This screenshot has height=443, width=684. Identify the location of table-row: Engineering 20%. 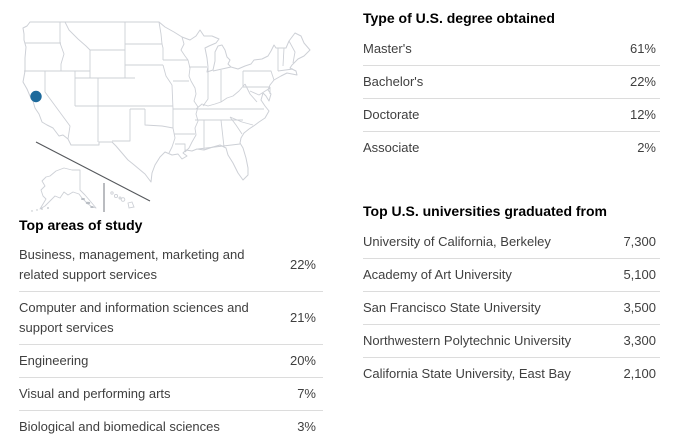
(171, 360).